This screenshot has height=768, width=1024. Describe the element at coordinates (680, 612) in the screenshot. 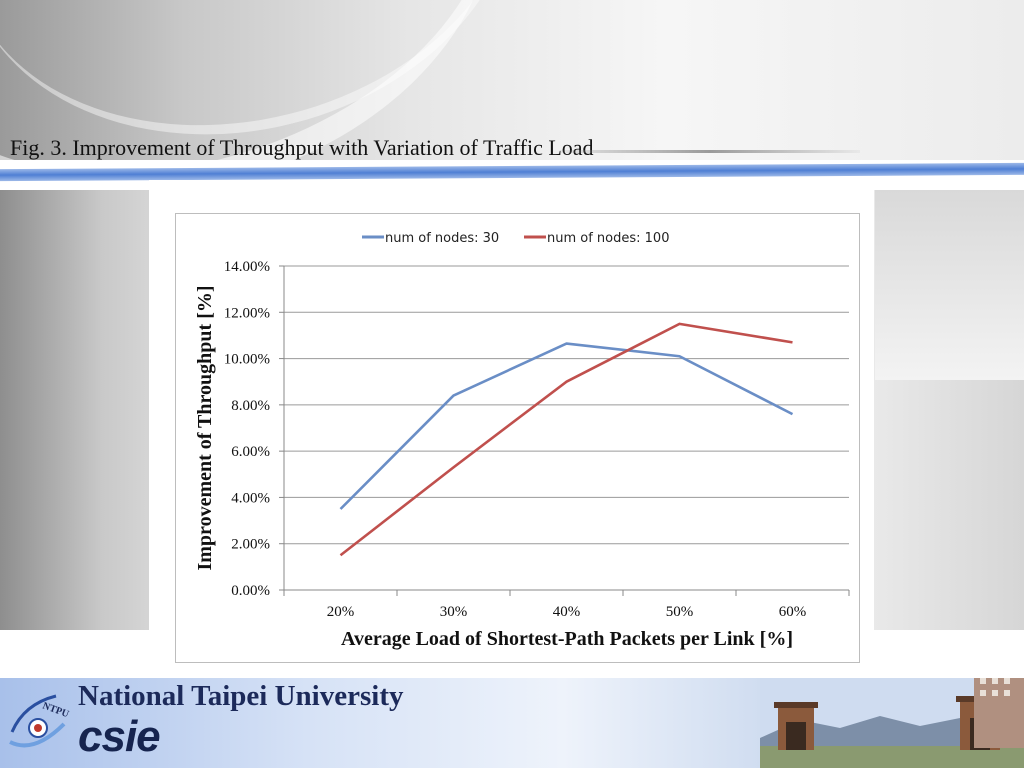

I see `x-tick-label: 50%` at that location.